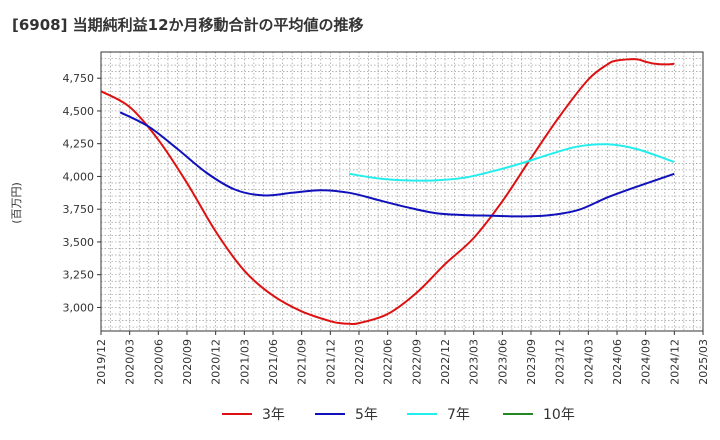  I want to click on x-tick-label: 2020/03, so click(130, 362).